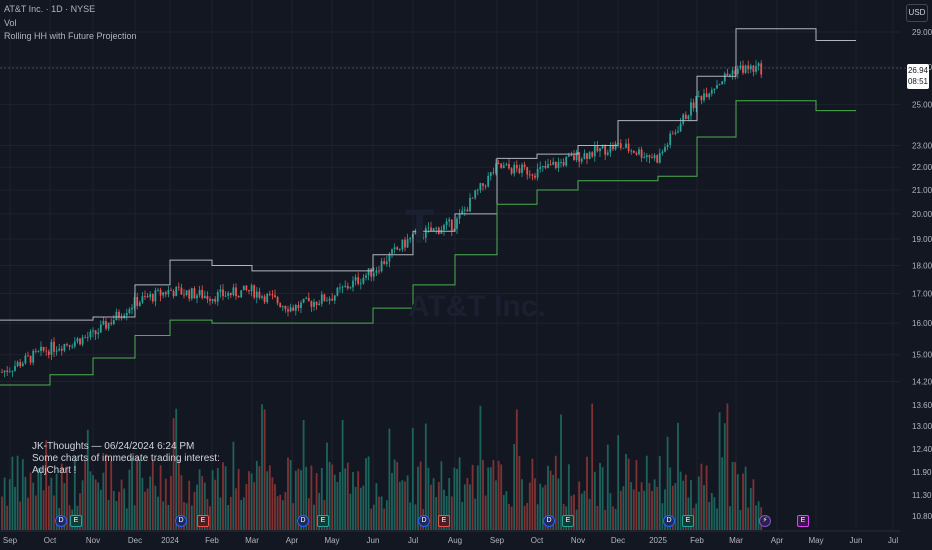 The image size is (932, 550). What do you see at coordinates (922, 472) in the screenshot?
I see `volume-tick-label: 11.90` at bounding box center [922, 472].